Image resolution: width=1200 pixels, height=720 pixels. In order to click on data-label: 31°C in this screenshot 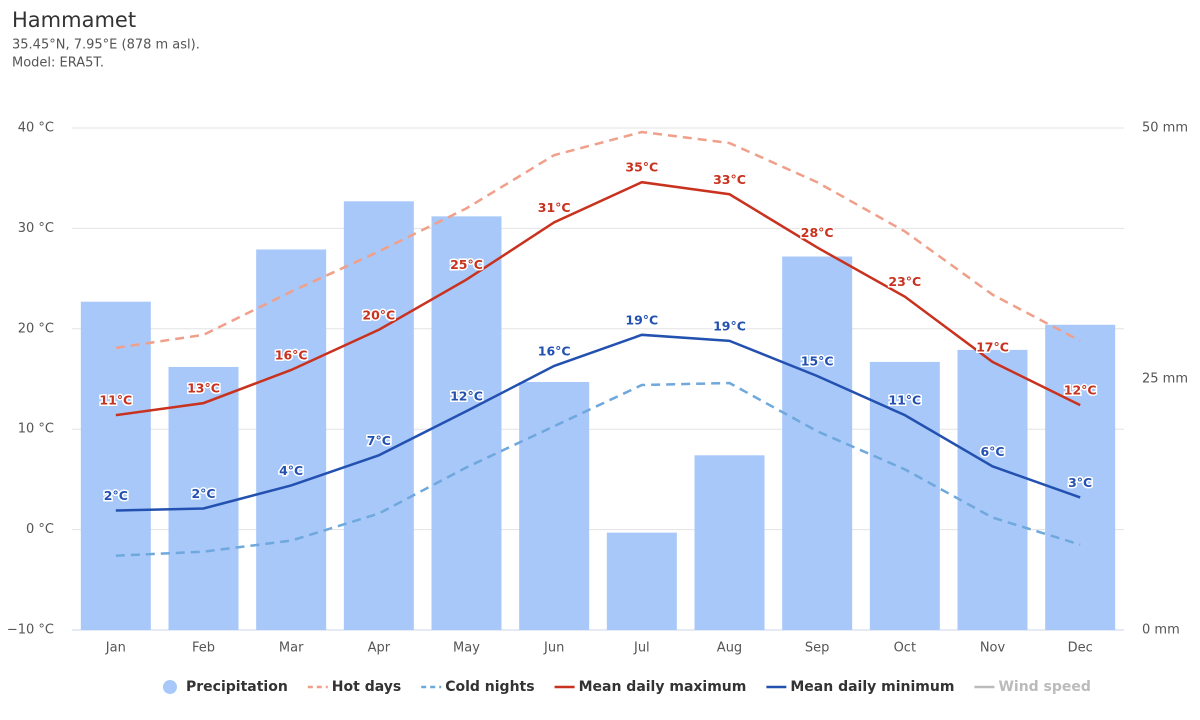, I will do `click(554, 207)`.